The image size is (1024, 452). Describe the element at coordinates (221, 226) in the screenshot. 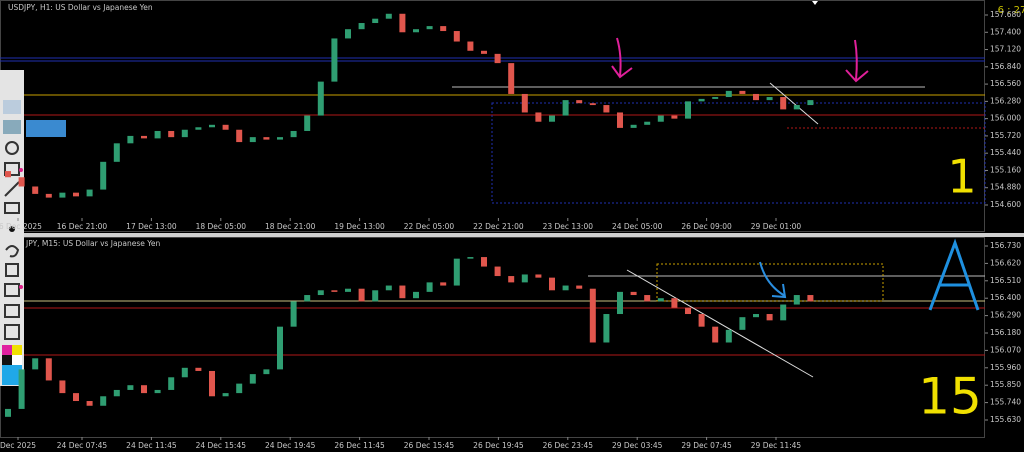

I see `x-tick-label: 18 Dec 05:00` at that location.